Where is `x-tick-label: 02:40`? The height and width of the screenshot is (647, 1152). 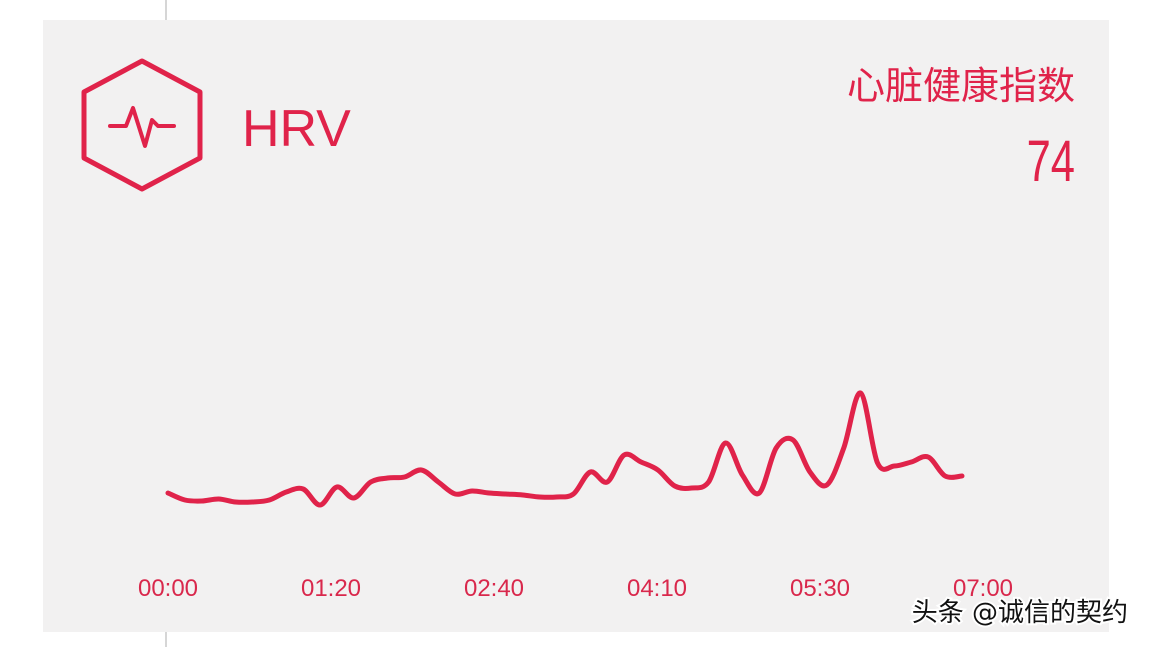
x-tick-label: 02:40 is located at coordinates (494, 588).